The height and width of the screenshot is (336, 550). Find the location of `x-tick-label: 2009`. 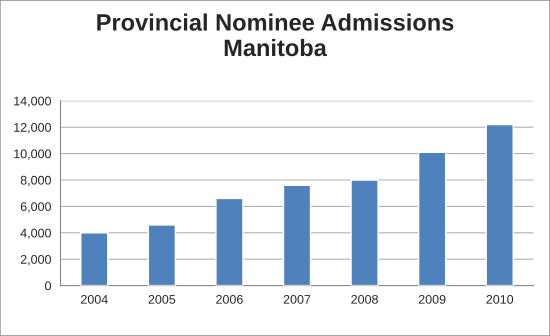

x-tick-label: 2009 is located at coordinates (432, 299).